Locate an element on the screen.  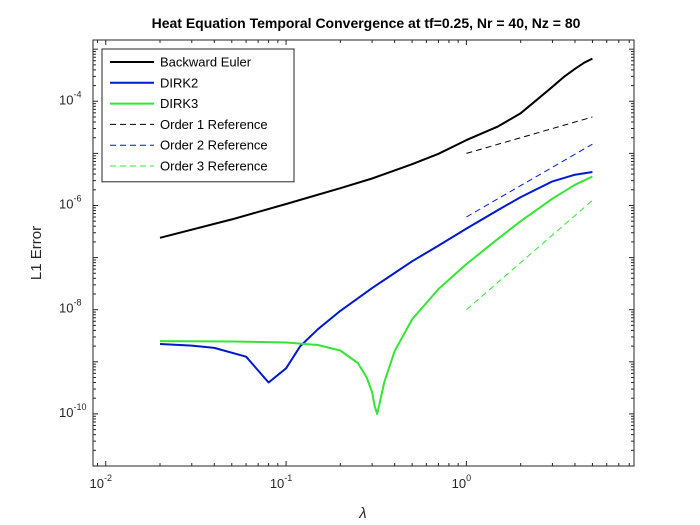
legend-entry-label: Order 2 Reference is located at coordinates (214, 145).